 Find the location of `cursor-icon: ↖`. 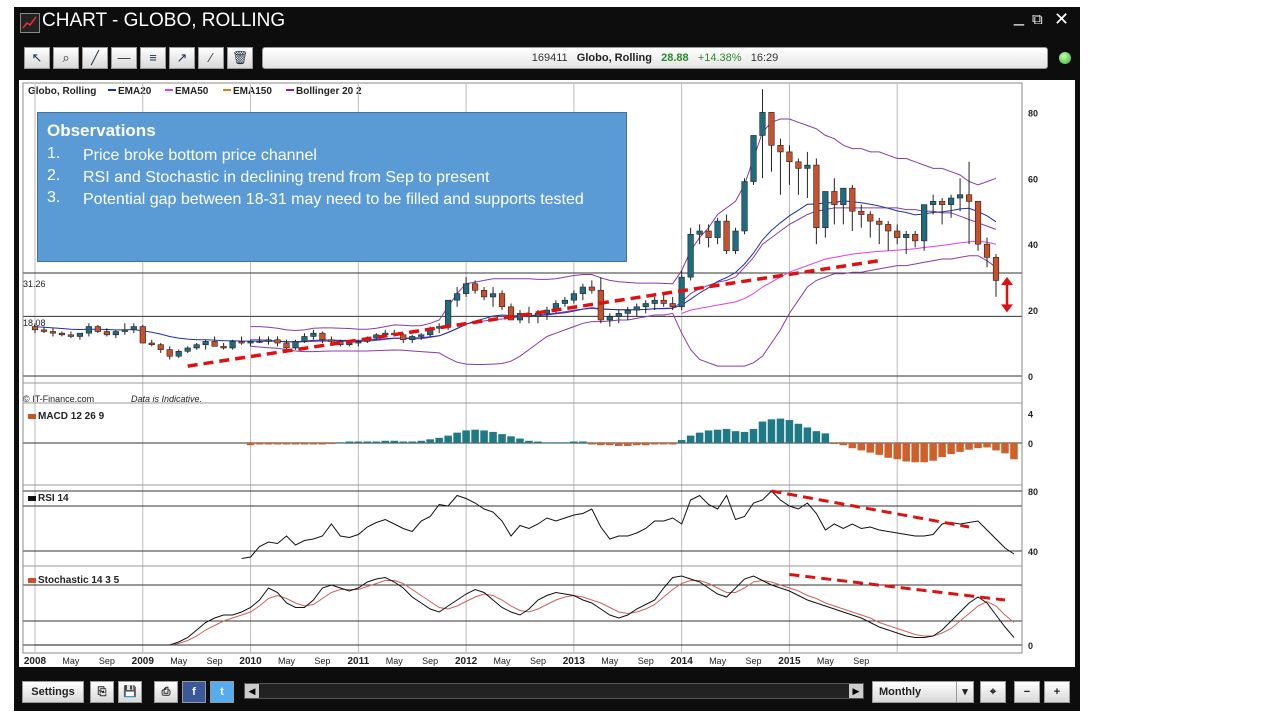

cursor-icon: ↖ is located at coordinates (37, 58).